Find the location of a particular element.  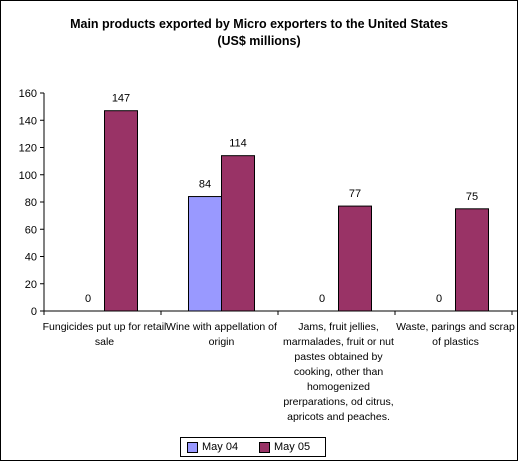

data-label: 77 is located at coordinates (355, 194).